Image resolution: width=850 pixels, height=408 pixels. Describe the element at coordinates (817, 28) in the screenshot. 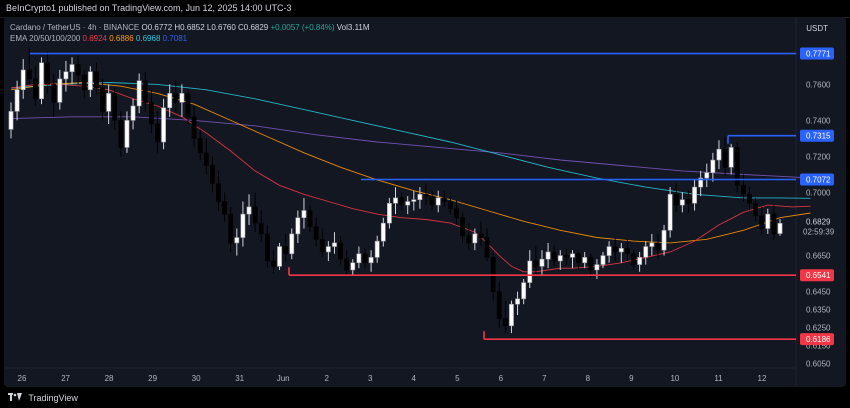

I see `currency-label: USDT` at that location.